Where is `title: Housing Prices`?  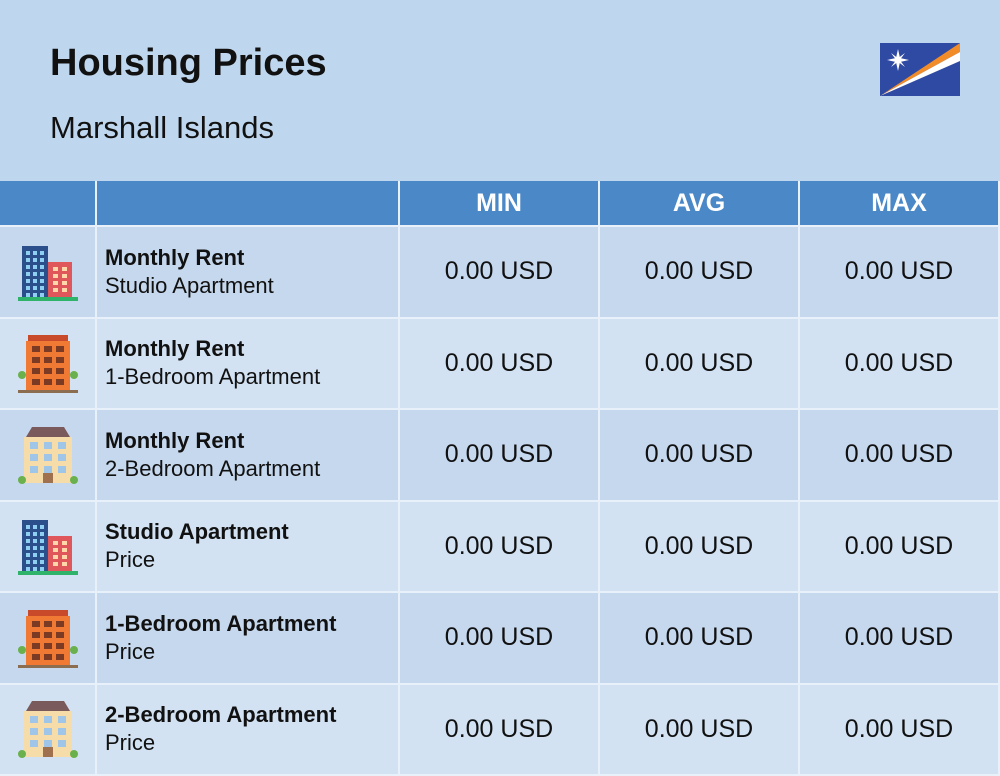 title: Housing Prices is located at coordinates (188, 63).